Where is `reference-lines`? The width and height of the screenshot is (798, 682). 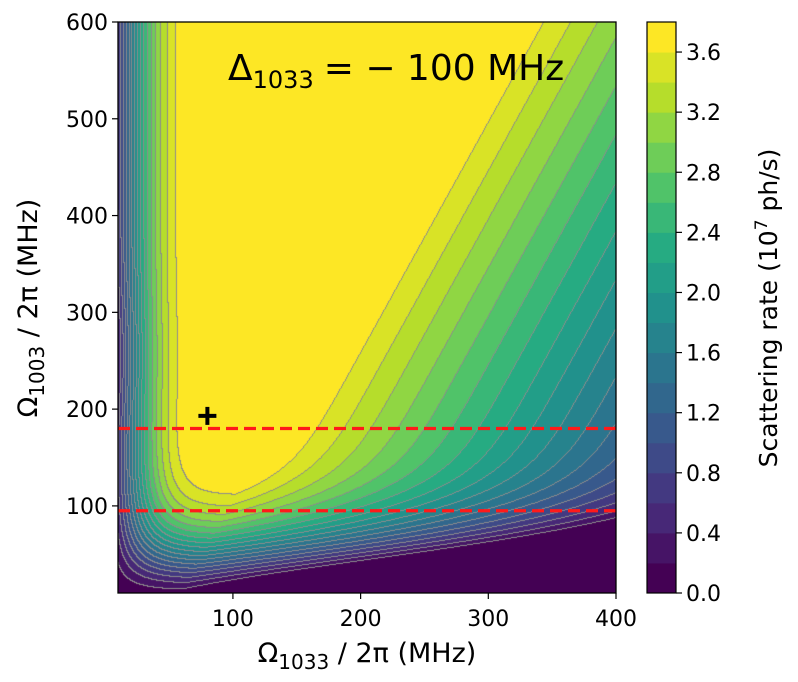
reference-lines is located at coordinates (367, 469).